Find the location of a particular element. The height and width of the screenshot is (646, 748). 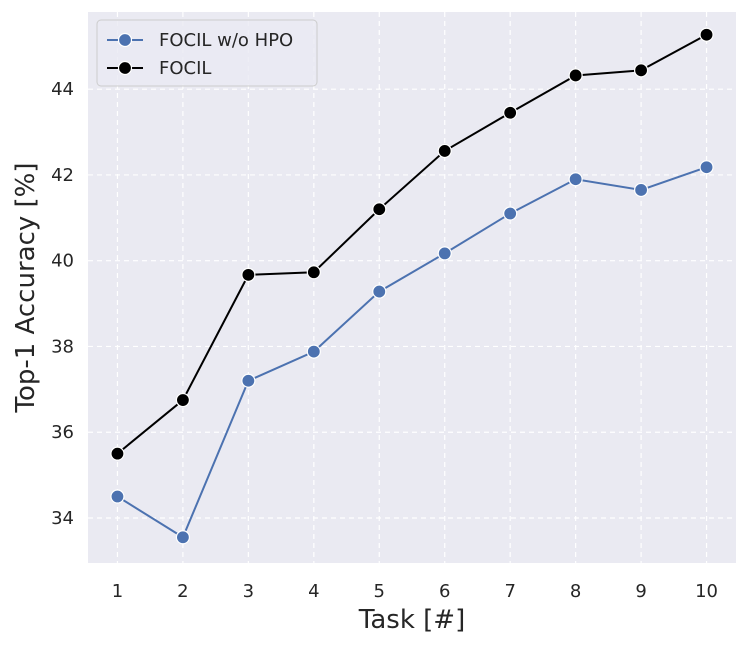

y-tick-label: 44 is located at coordinates (62, 89).